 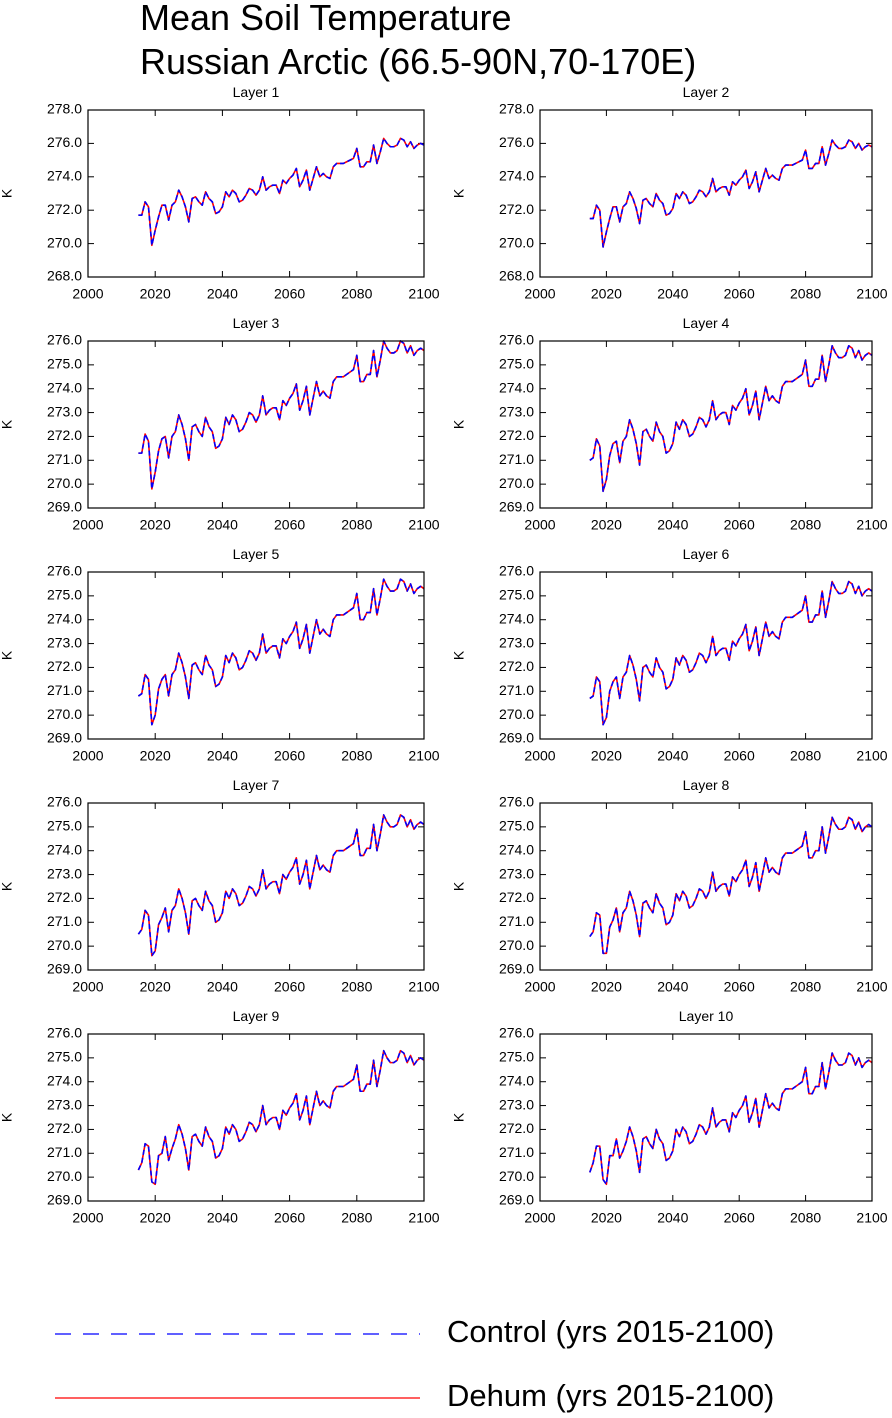 I want to click on panel-title: Layer 6, so click(x=706, y=554).